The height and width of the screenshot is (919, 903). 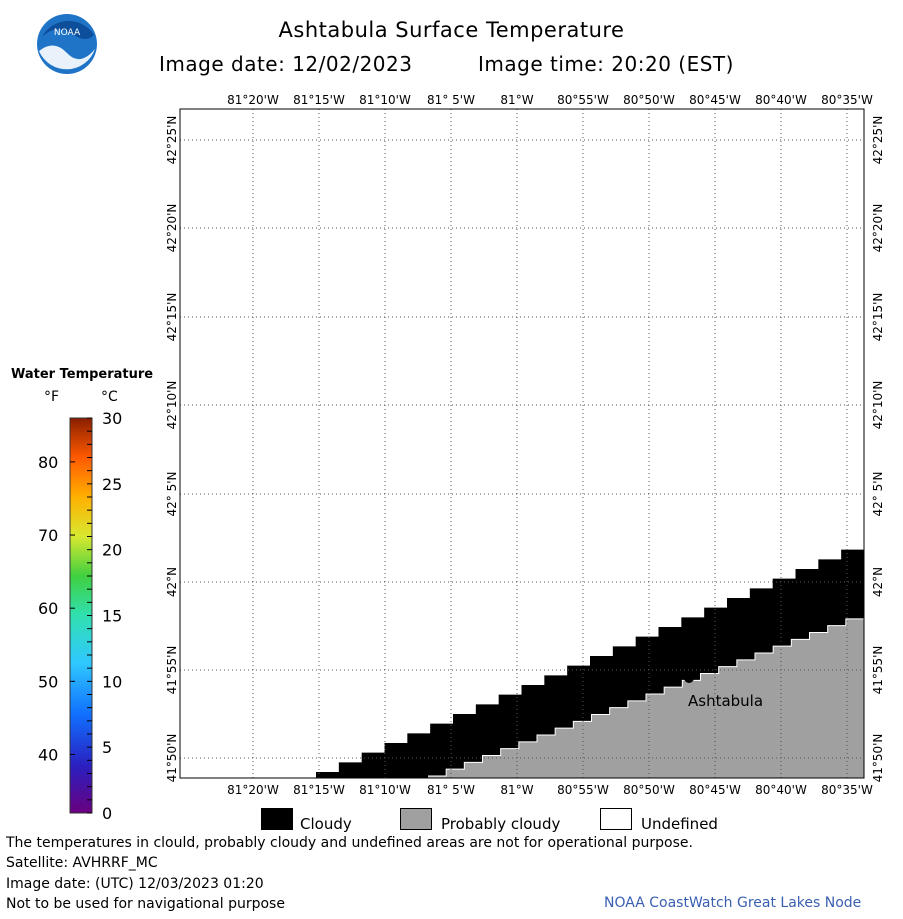 What do you see at coordinates (725, 701) in the screenshot?
I see `city-label: Ashtabula` at bounding box center [725, 701].